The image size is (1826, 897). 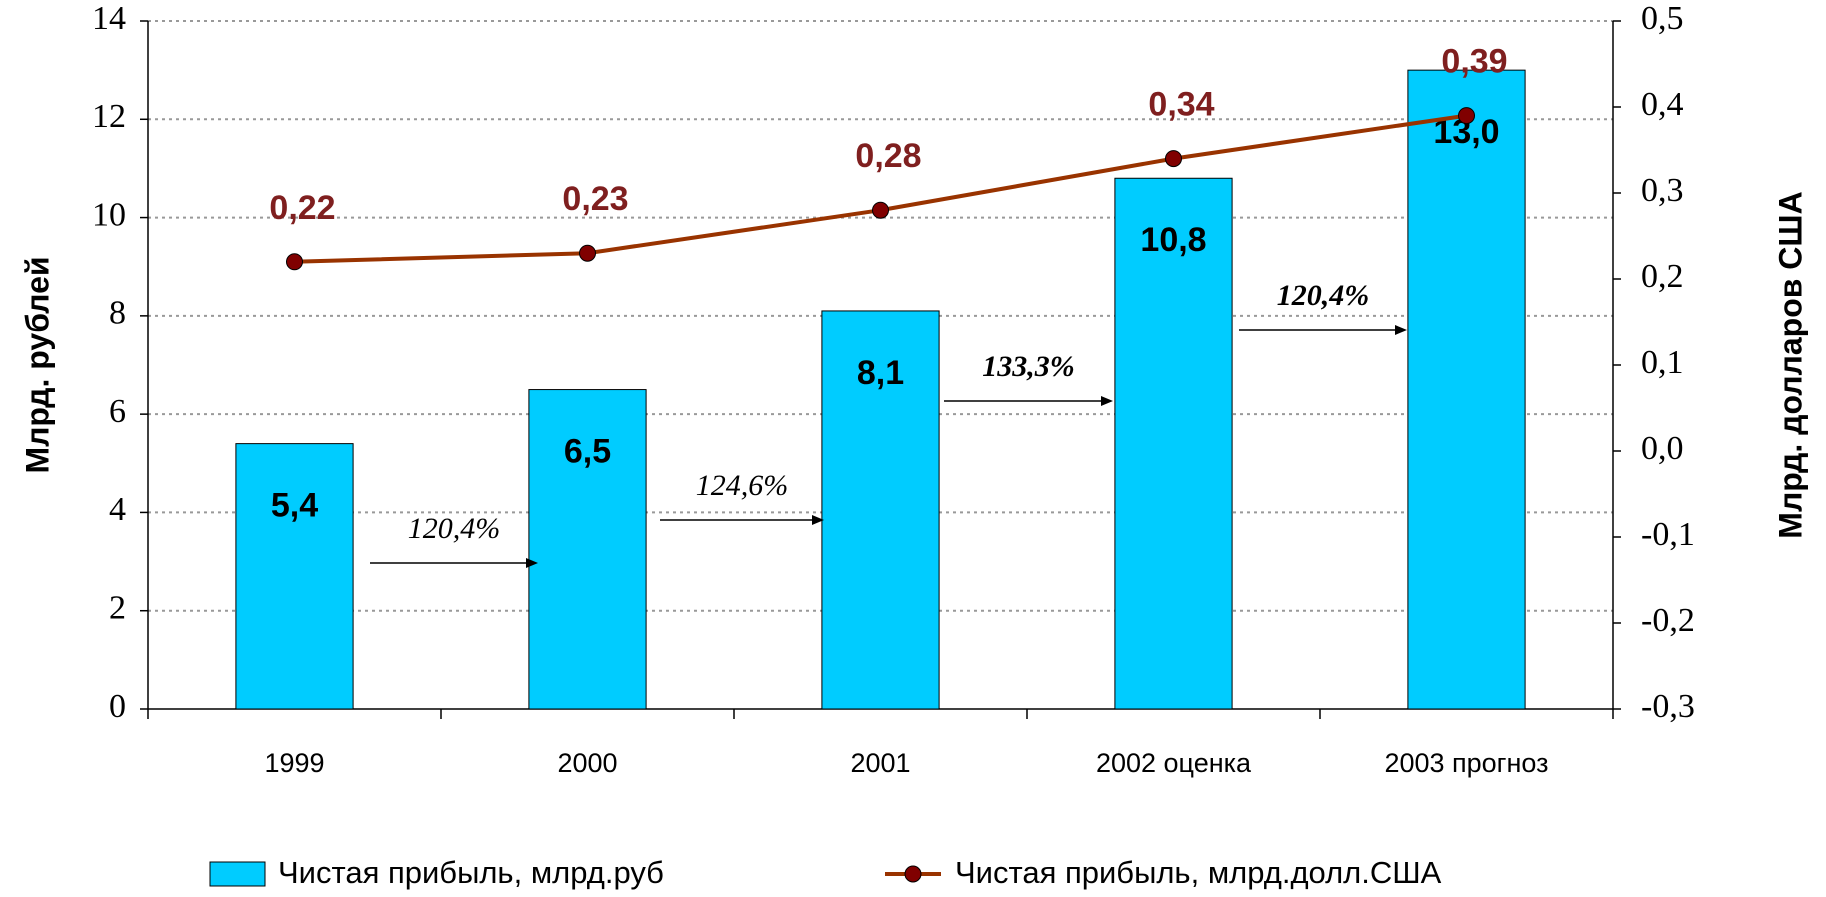 What do you see at coordinates (1668, 534) in the screenshot?
I see `y2-tick-label: -0,1` at bounding box center [1668, 534].